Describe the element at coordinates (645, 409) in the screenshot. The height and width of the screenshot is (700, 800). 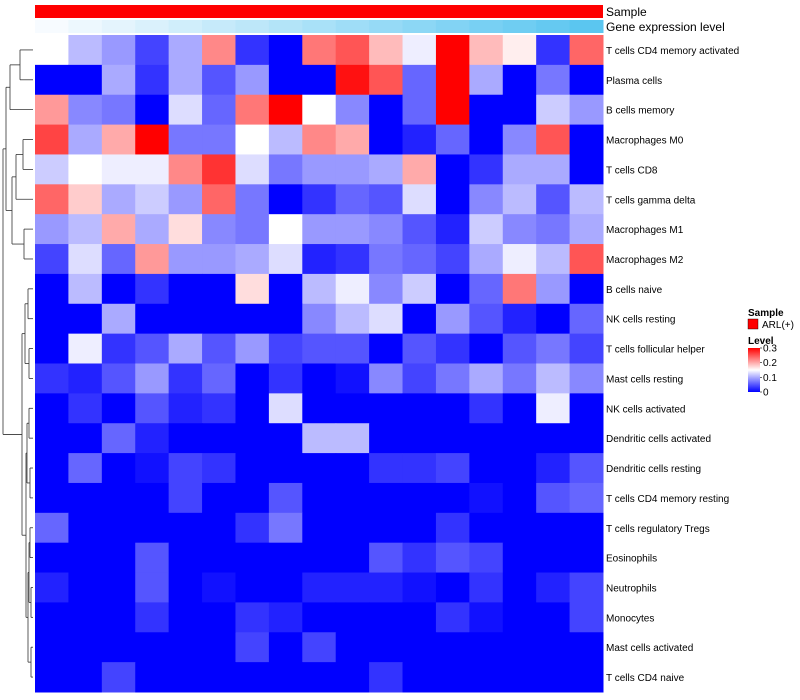
I see `row-label: NK cells activated` at that location.